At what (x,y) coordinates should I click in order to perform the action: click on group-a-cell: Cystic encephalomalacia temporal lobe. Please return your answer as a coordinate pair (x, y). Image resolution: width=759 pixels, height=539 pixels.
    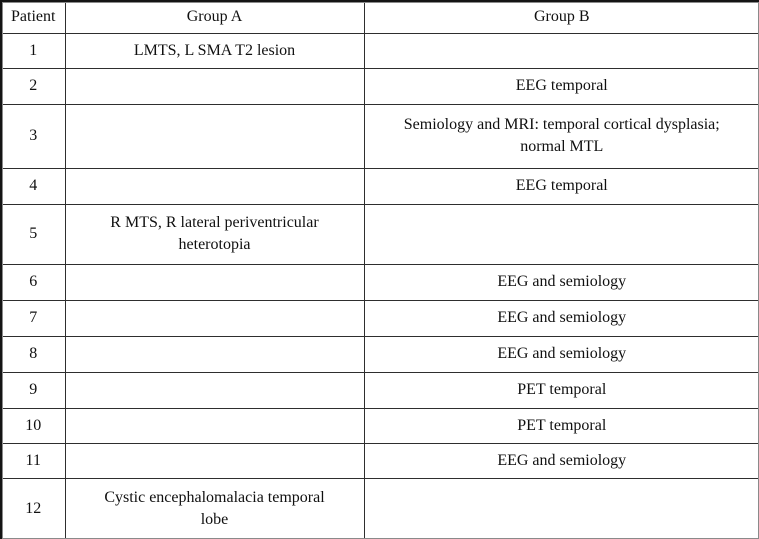
    Looking at the image, I should click on (214, 508).